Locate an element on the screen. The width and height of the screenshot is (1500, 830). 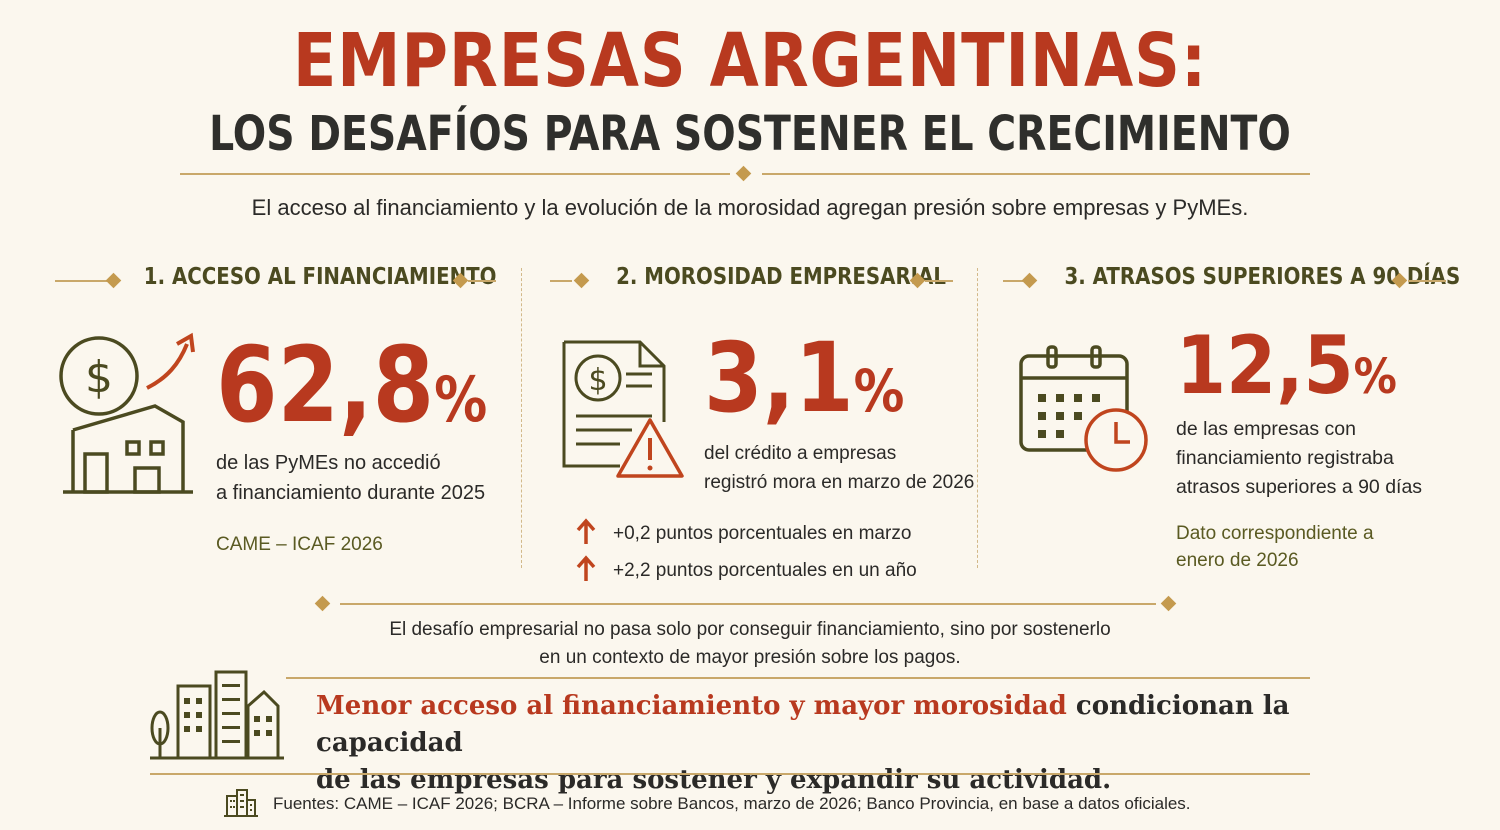
stat-1-value: 62,8% is located at coordinates (351, 385).